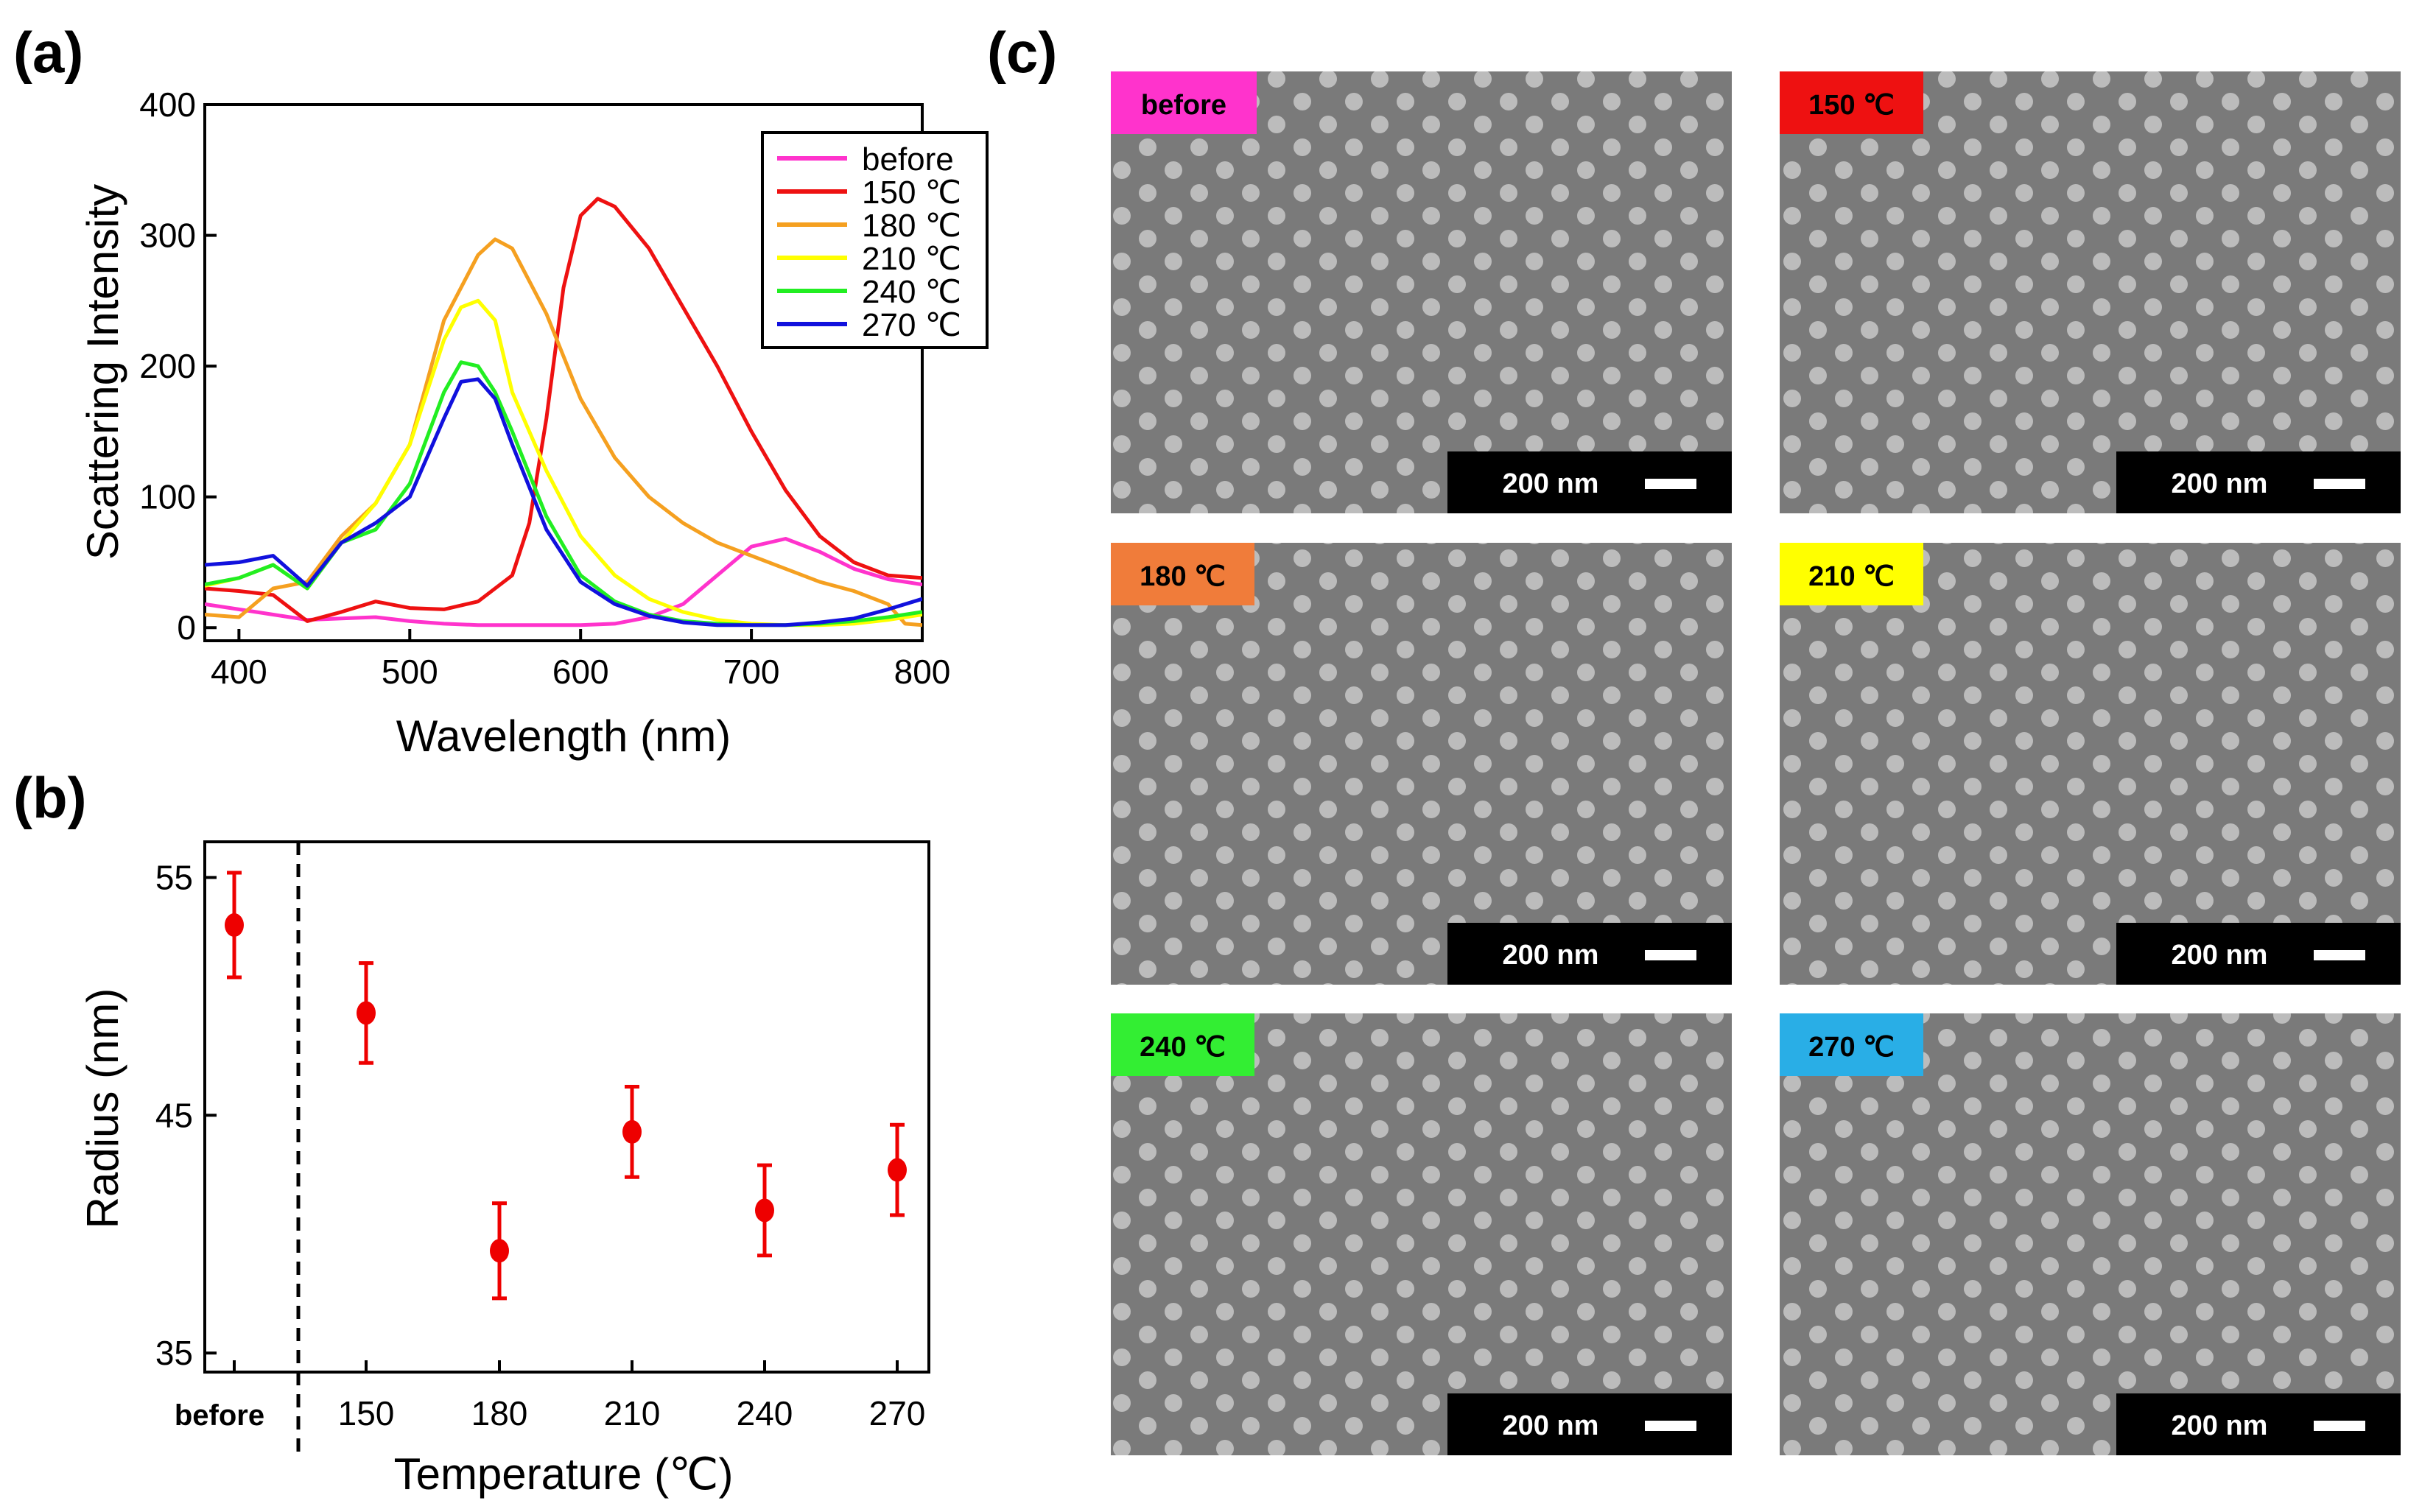 Image resolution: width=2422 pixels, height=1512 pixels. Describe the element at coordinates (48, 53) in the screenshot. I see `panel-label-a: (a)` at that location.